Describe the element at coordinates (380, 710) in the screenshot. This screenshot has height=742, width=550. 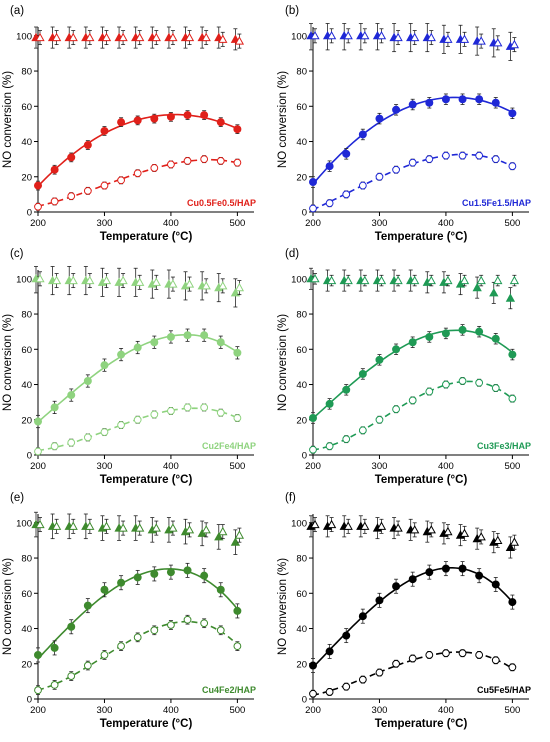
I see `x-tick-label: 300` at that location.